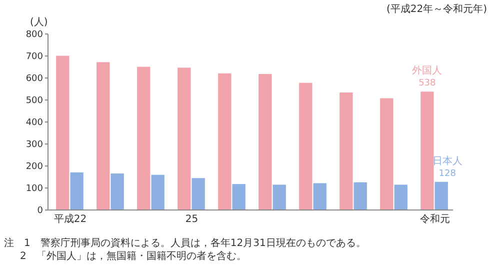 This screenshot has width=491, height=266. Describe the element at coordinates (427, 71) in the screenshot. I see `series-label: 外国人` at that location.